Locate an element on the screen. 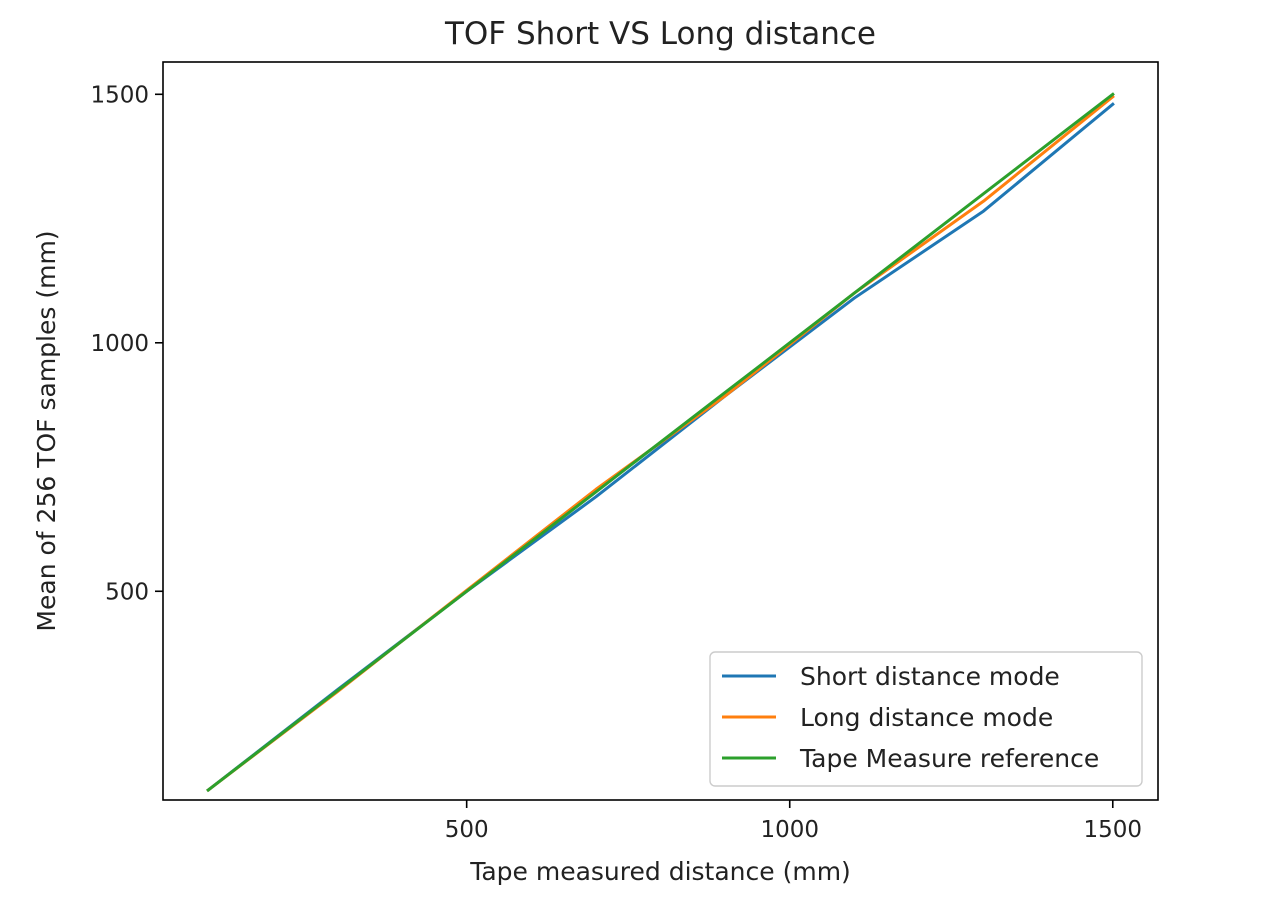  x-tick-label: 1500 is located at coordinates (1112, 830).